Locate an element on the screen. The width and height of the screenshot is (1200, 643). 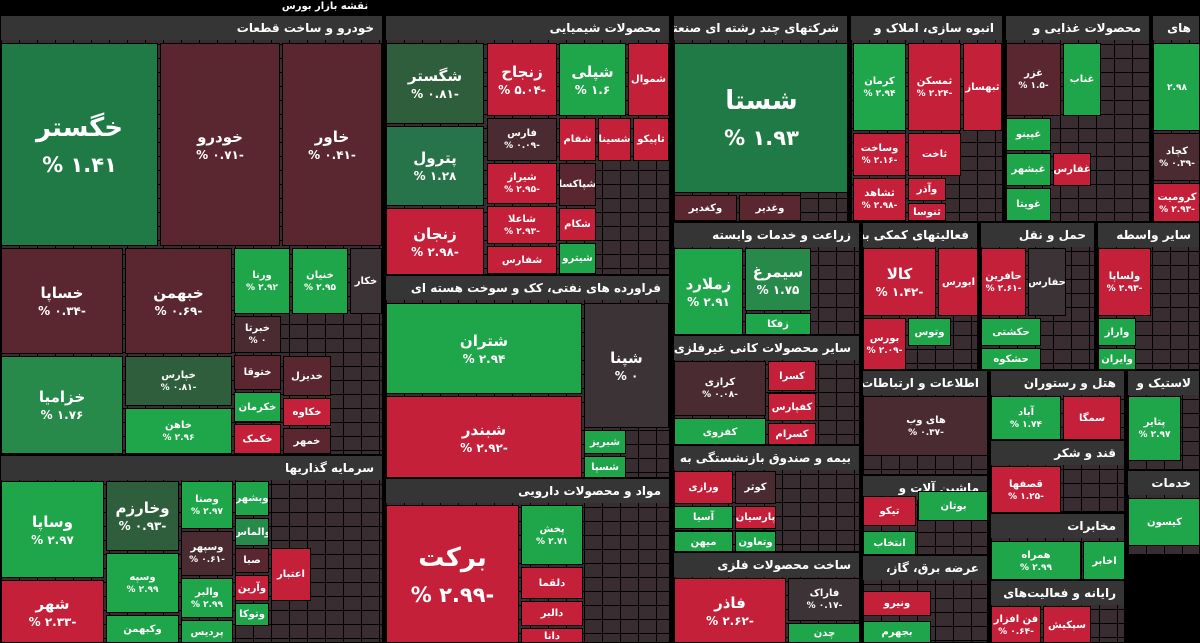
stock-tile: فاذر -۲.۶۲ % is located at coordinates (730, 610).